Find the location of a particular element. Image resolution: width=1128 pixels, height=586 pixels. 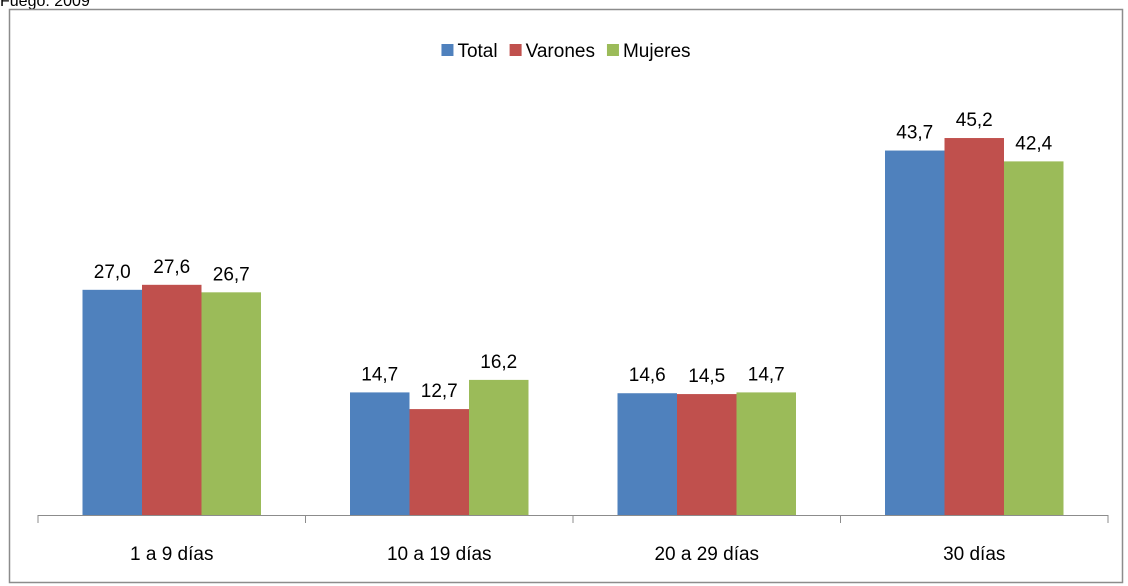

value-label: 14,6 is located at coordinates (647, 375).